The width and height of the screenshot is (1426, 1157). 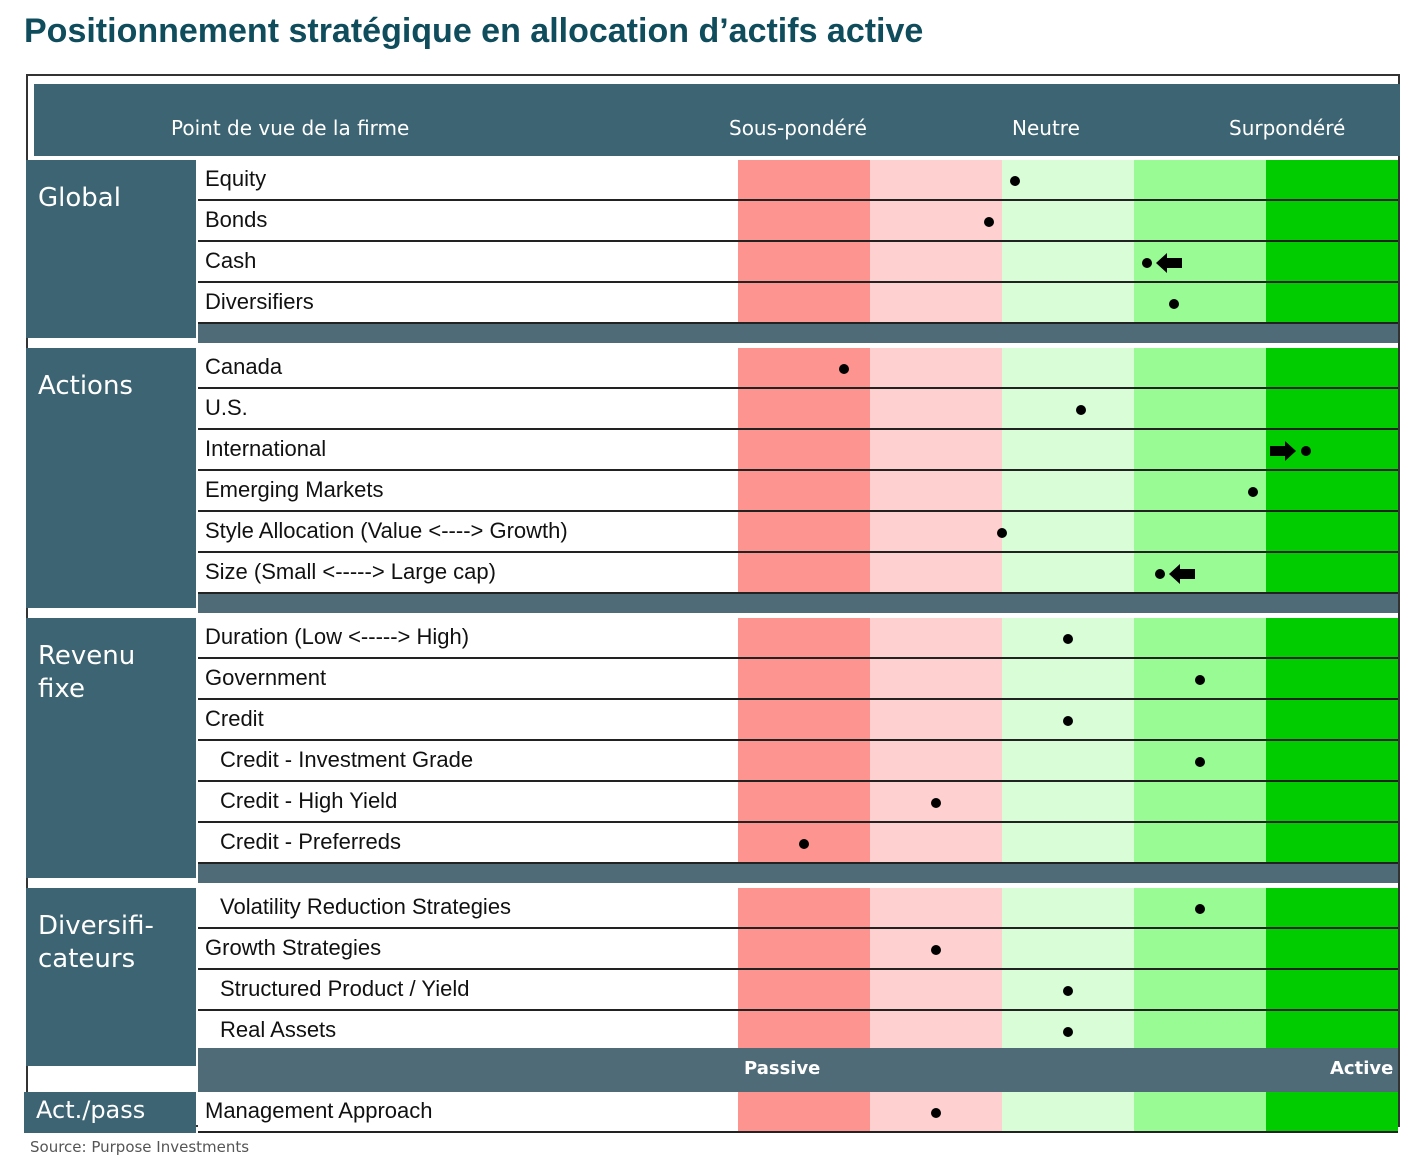 What do you see at coordinates (1046, 128) in the screenshot?
I see `header-neutral: Neutre` at bounding box center [1046, 128].